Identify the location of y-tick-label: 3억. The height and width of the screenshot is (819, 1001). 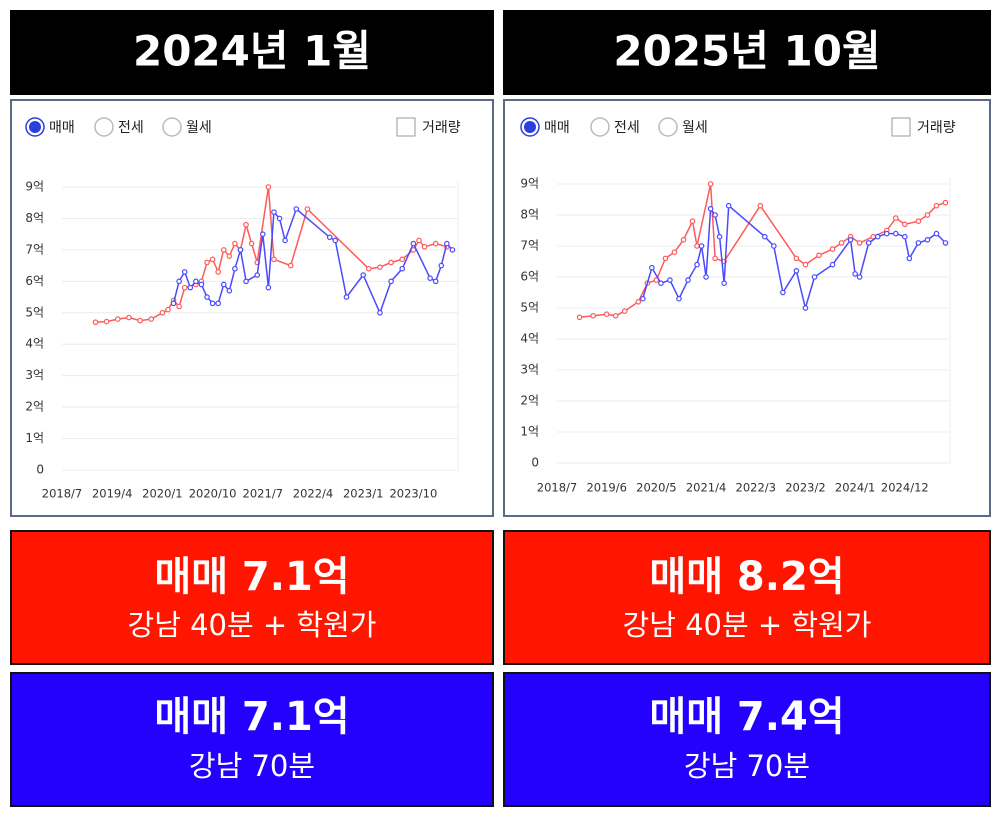
(529, 370).